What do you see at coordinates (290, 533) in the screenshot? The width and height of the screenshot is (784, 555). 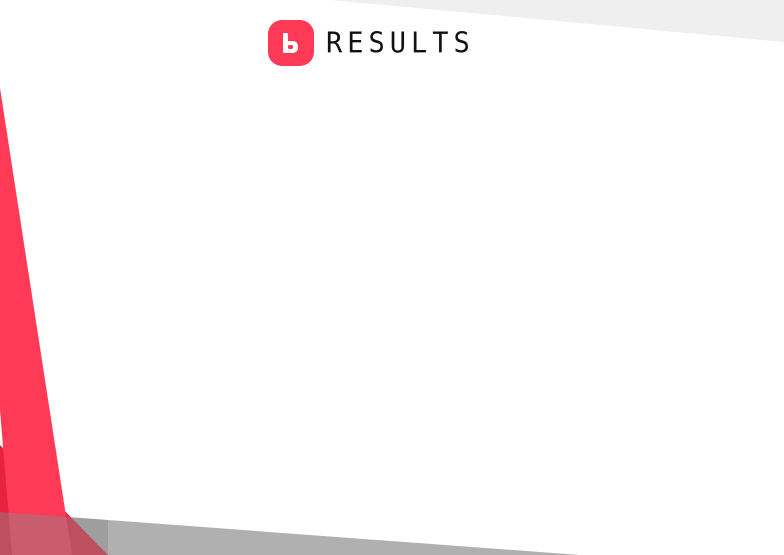 I see `bottom-gray-band` at bounding box center [290, 533].